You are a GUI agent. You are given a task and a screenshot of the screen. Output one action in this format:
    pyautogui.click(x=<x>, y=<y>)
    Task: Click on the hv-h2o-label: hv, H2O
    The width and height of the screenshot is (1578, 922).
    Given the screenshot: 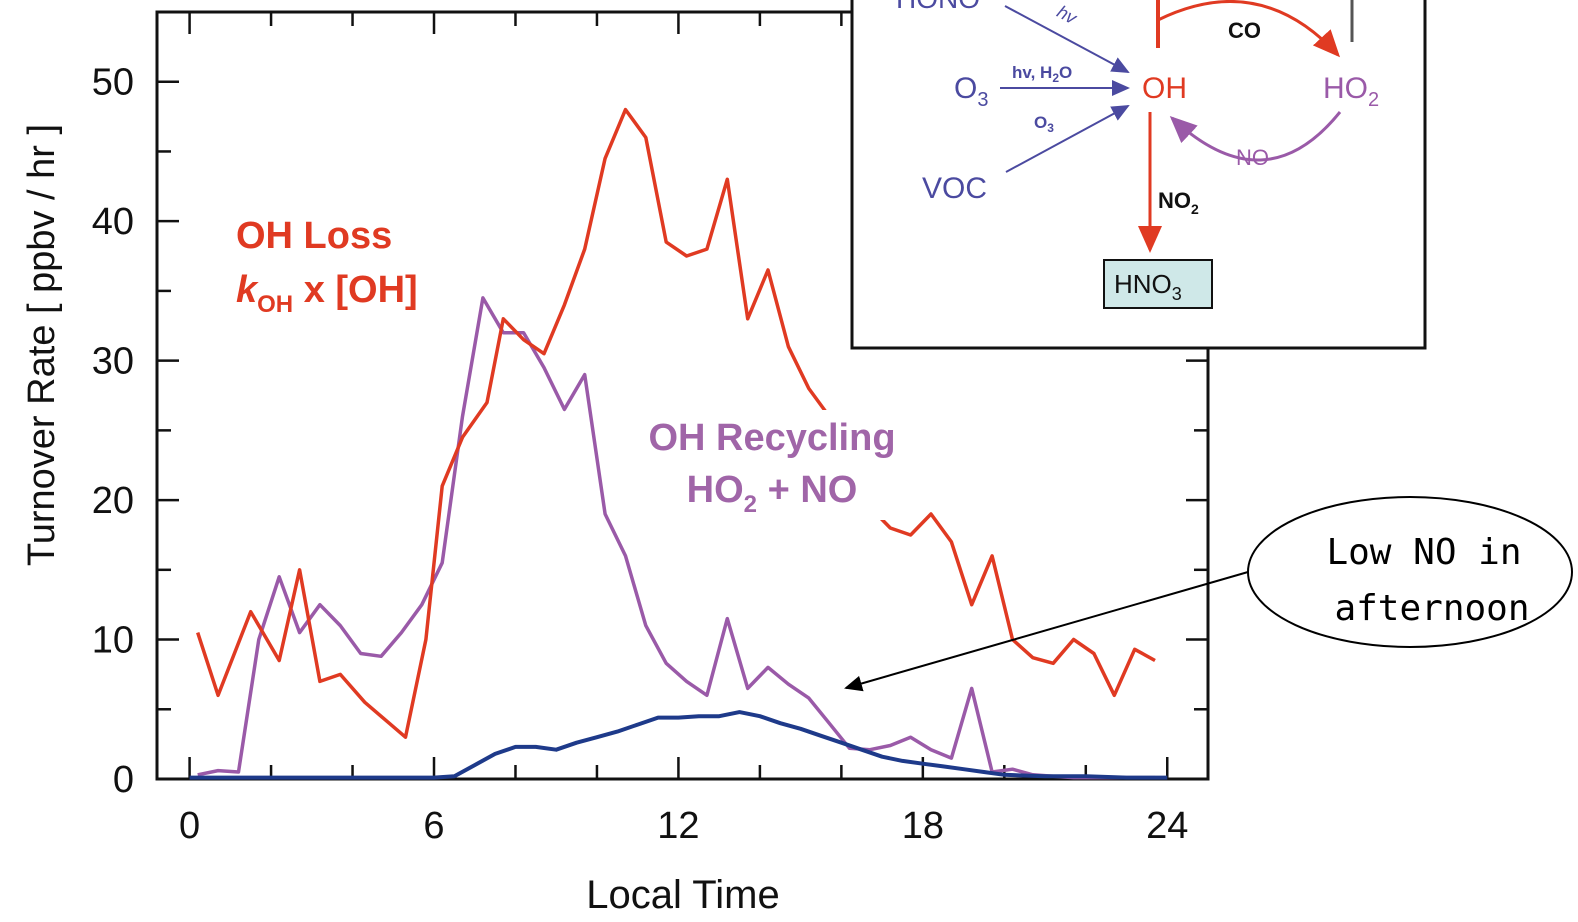 What is the action you would take?
    pyautogui.click(x=1042, y=74)
    